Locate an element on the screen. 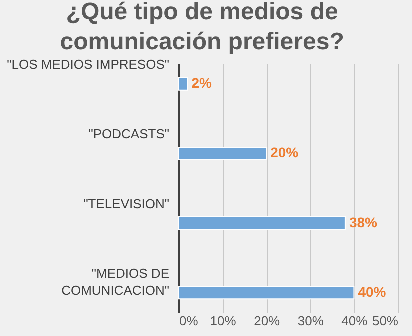 The width and height of the screenshot is (412, 336). x-tick-label: 20% is located at coordinates (267, 321).